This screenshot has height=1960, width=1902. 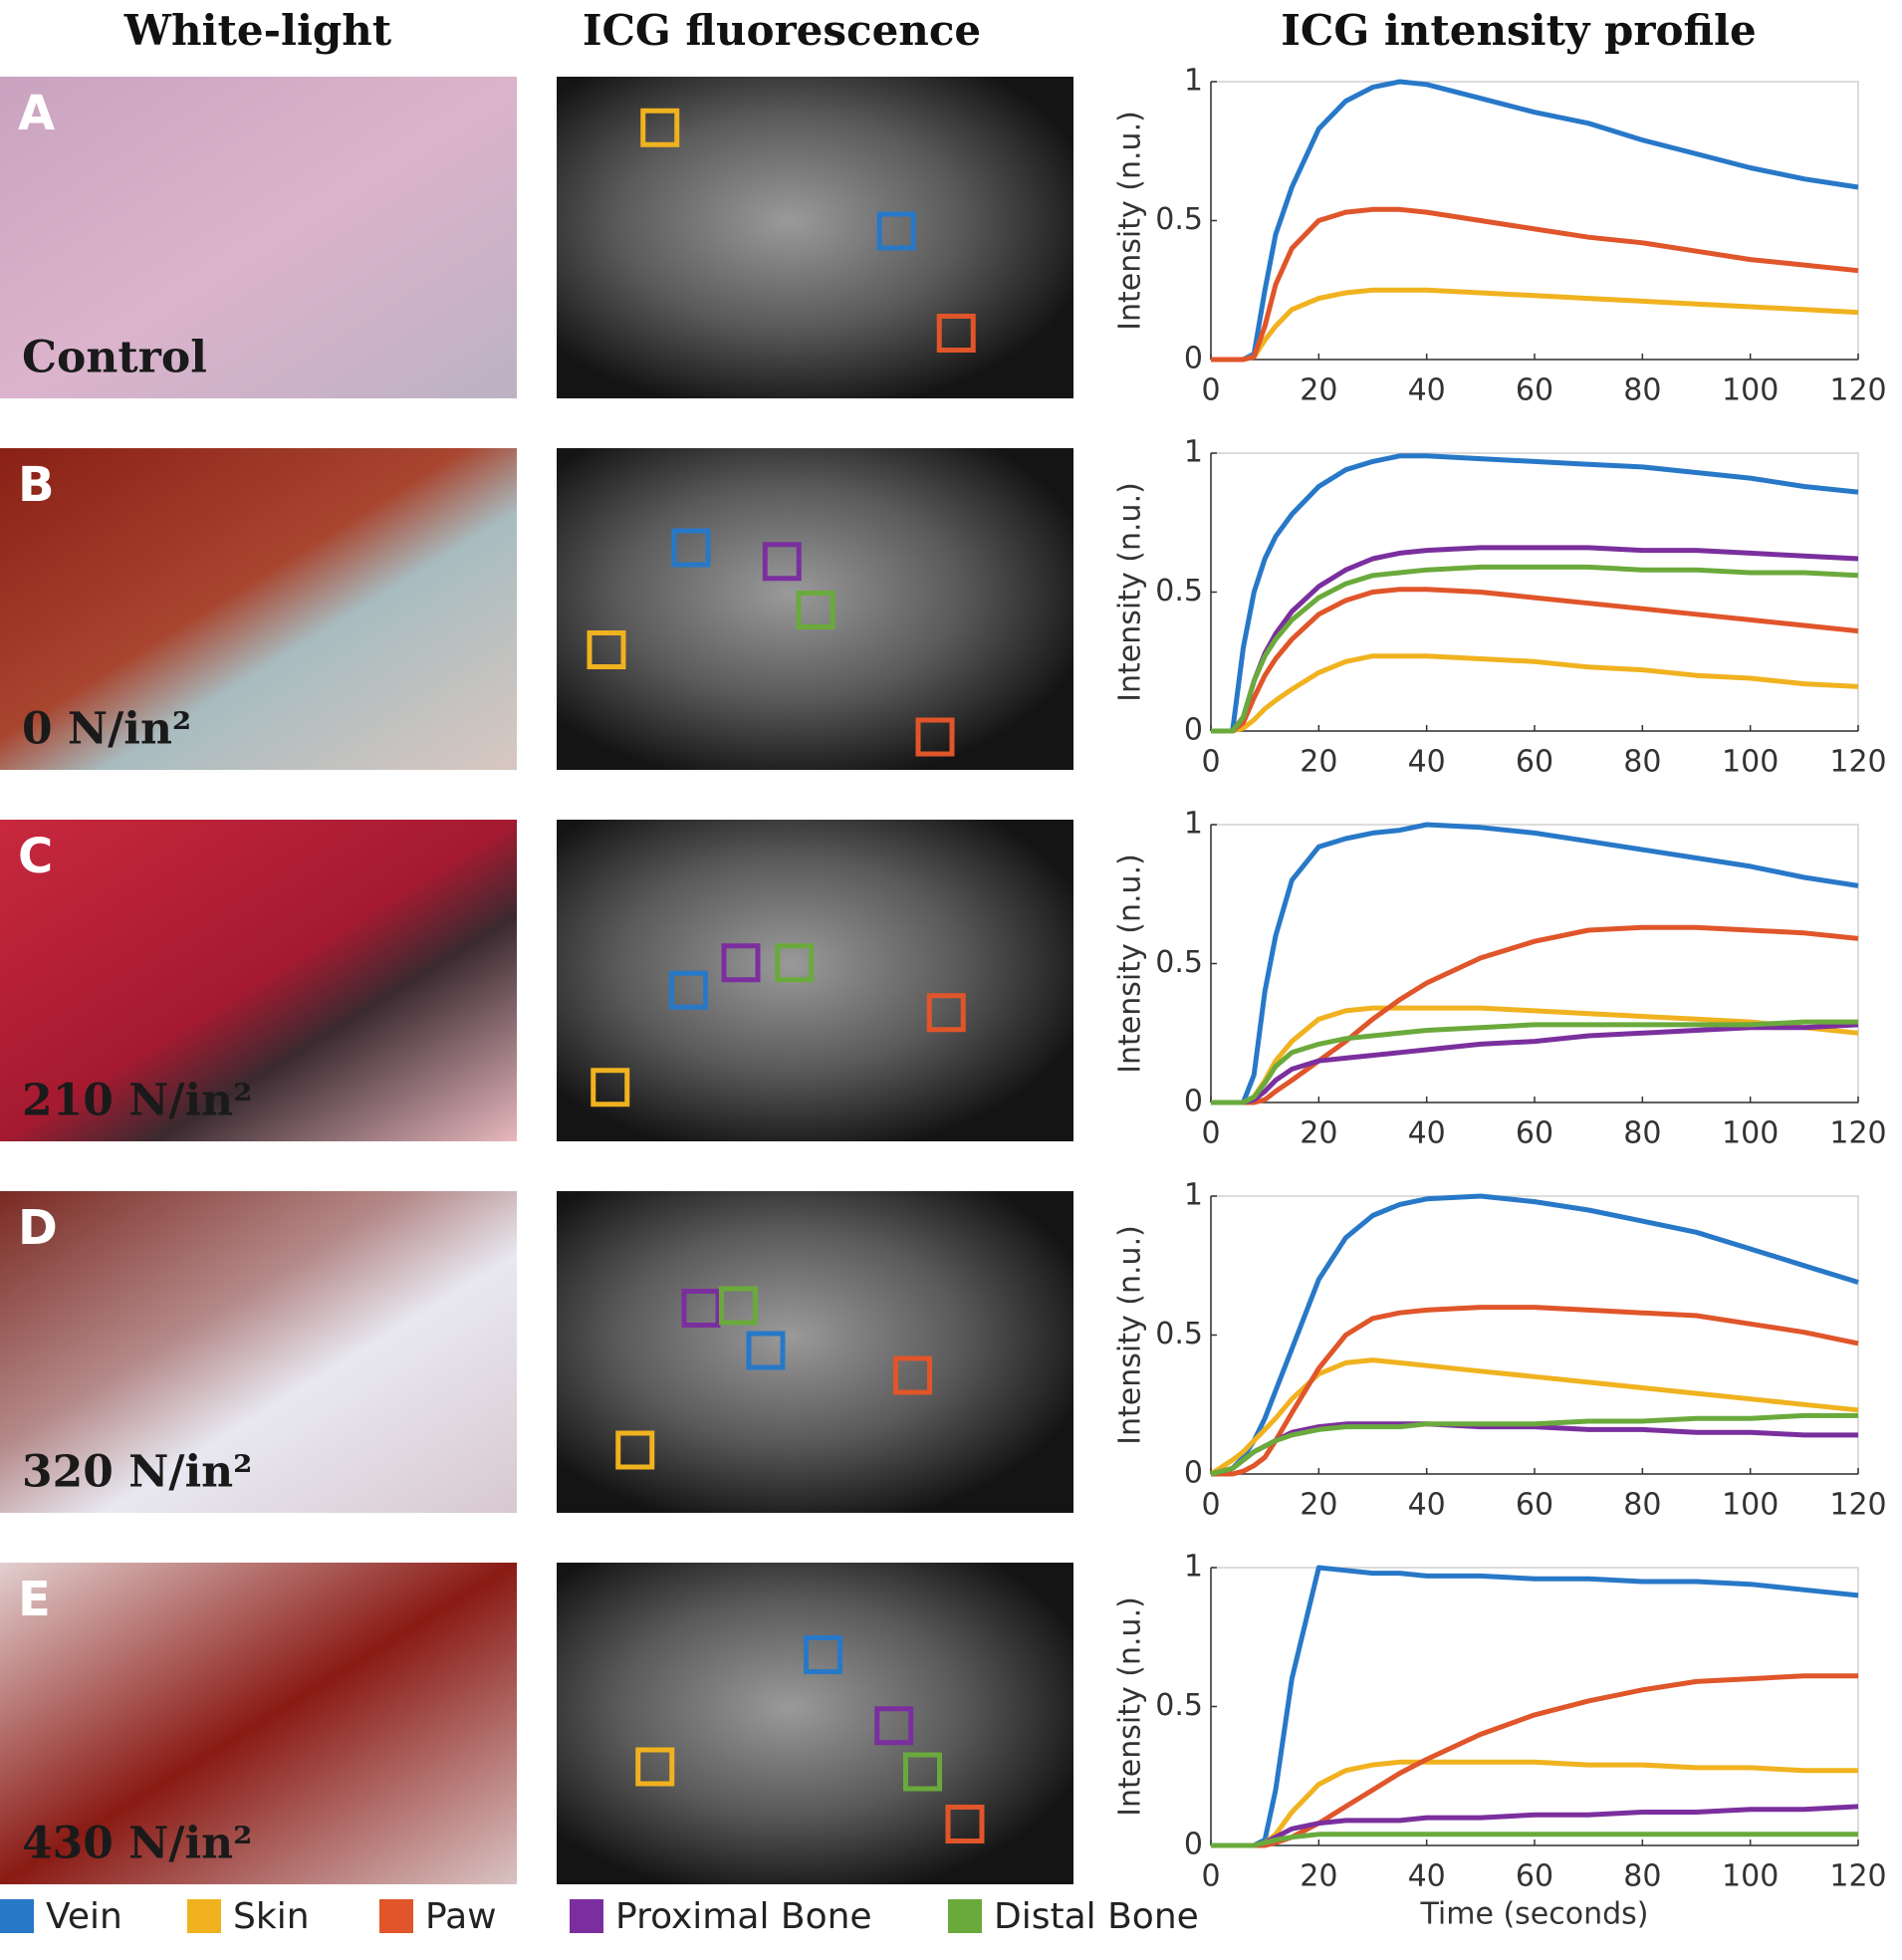 What do you see at coordinates (36, 113) in the screenshot?
I see `panel-letter: A` at bounding box center [36, 113].